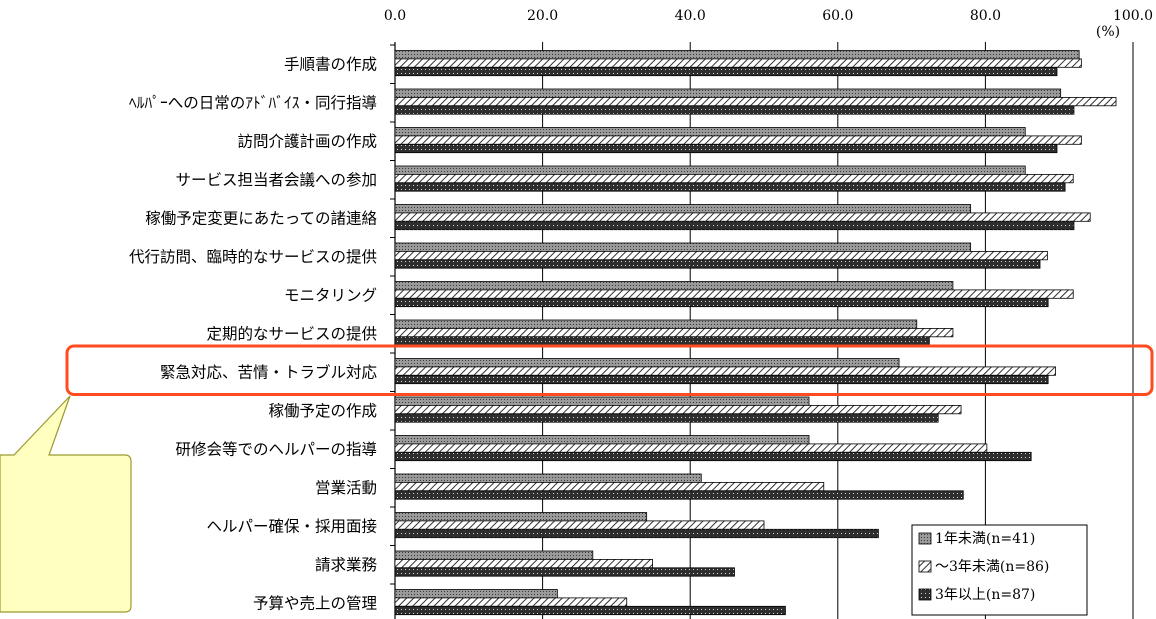 The image size is (1156, 619). What do you see at coordinates (690, 16) in the screenshot?
I see `x-tick-label: 40.0` at bounding box center [690, 16].